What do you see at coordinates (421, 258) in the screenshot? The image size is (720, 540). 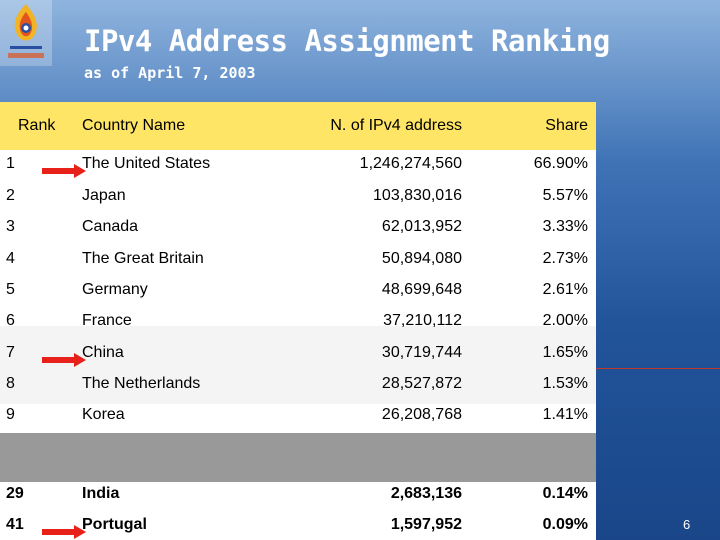 I see `cell-count: 50,894,080` at bounding box center [421, 258].